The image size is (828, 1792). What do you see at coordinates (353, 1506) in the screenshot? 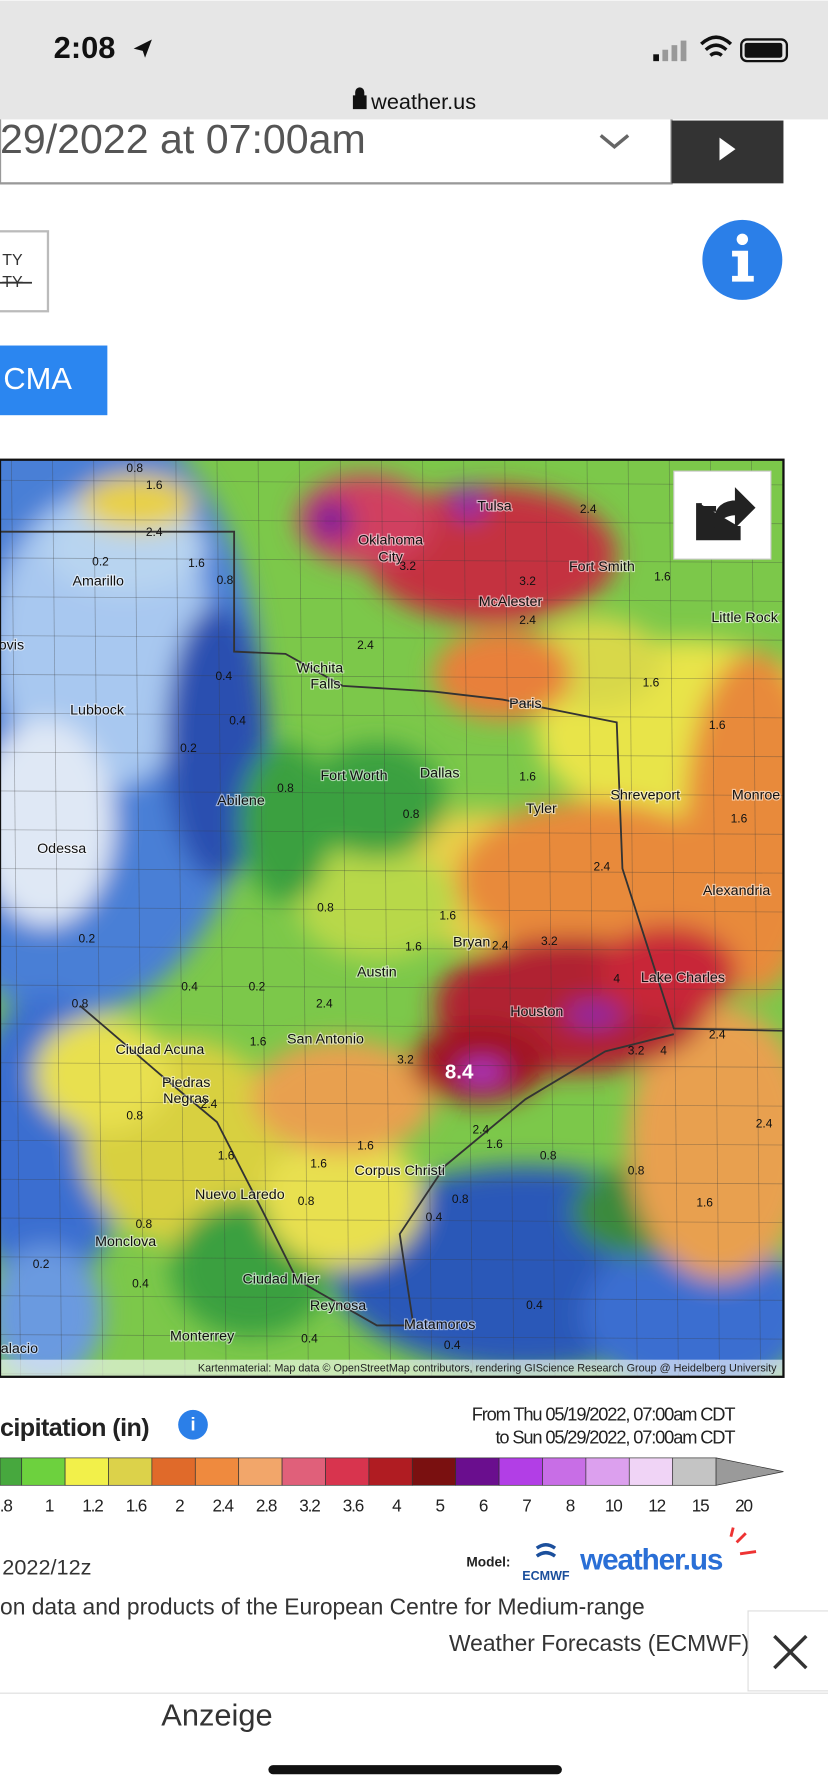
I see `scale-tick: 3.6` at bounding box center [353, 1506].